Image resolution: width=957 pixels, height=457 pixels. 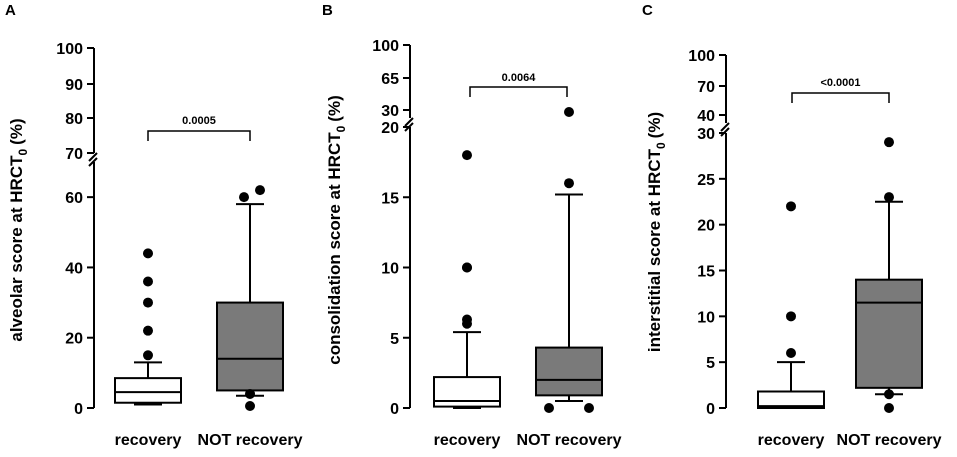 I want to click on panel-letter: A, so click(x=10, y=10).